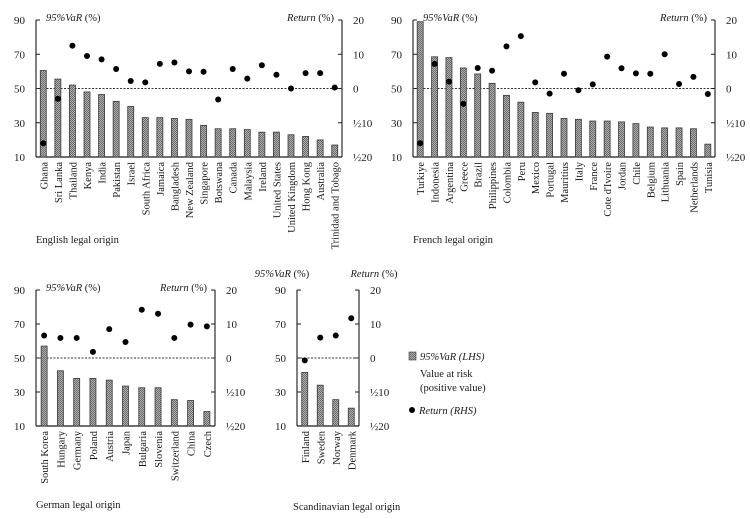 This screenshot has height=519, width=750. I want to click on var-bar-france, so click(593, 139).